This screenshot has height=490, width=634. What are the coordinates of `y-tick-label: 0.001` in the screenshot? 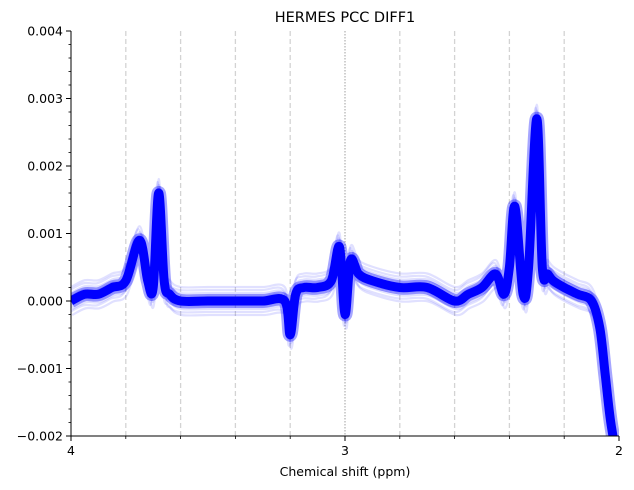 It's located at (45, 233).